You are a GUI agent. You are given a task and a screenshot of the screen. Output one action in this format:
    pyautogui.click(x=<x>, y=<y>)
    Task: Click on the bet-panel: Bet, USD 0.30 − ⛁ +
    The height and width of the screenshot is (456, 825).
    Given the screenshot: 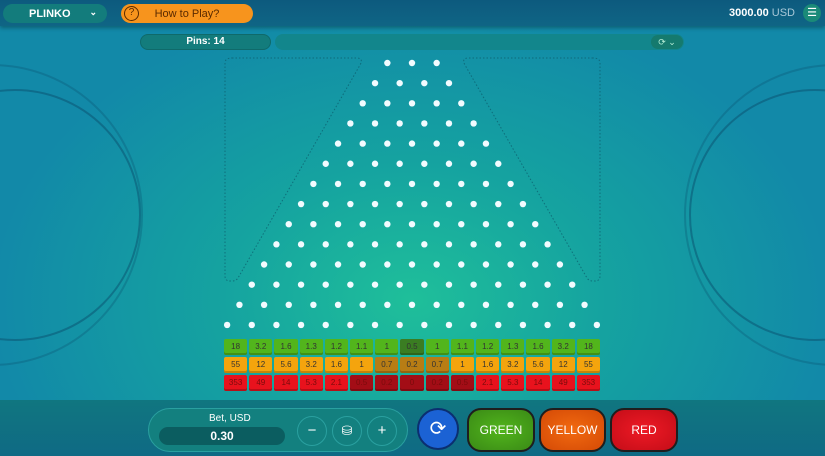 What is the action you would take?
    pyautogui.click(x=278, y=430)
    